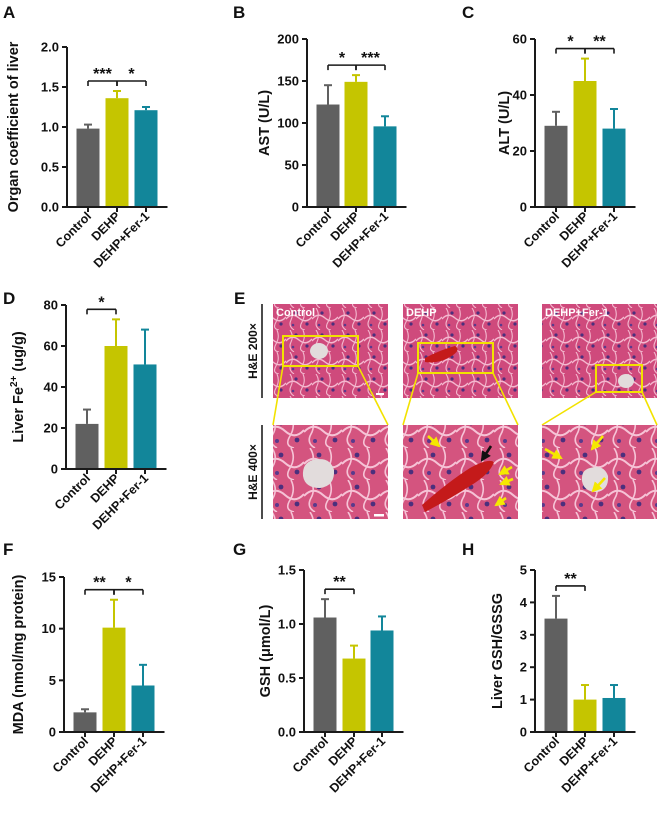 This screenshot has width=671, height=815. What do you see at coordinates (51, 305) in the screenshot?
I see `y-tick-label: 80` at bounding box center [51, 305].